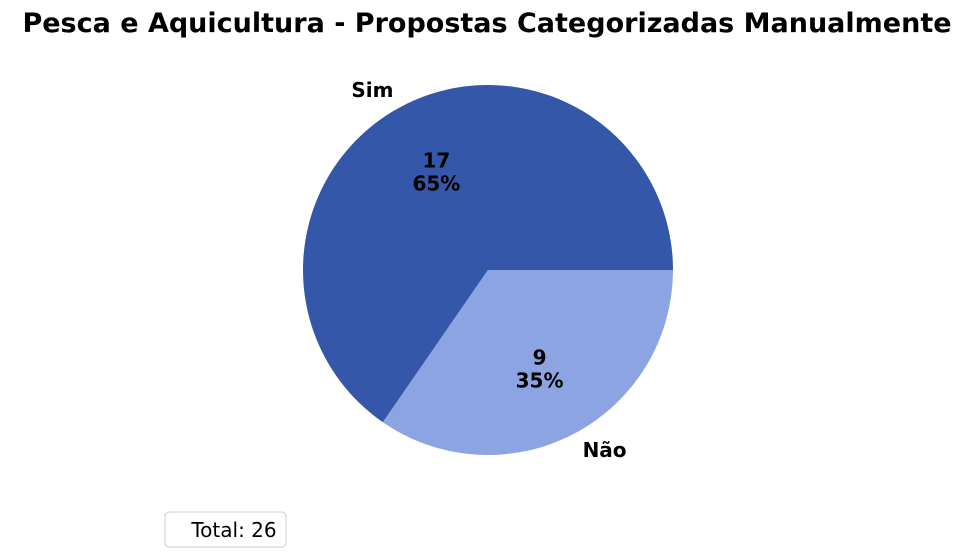 The width and height of the screenshot is (975, 558). I want to click on legend: Total: 26, so click(225, 529).